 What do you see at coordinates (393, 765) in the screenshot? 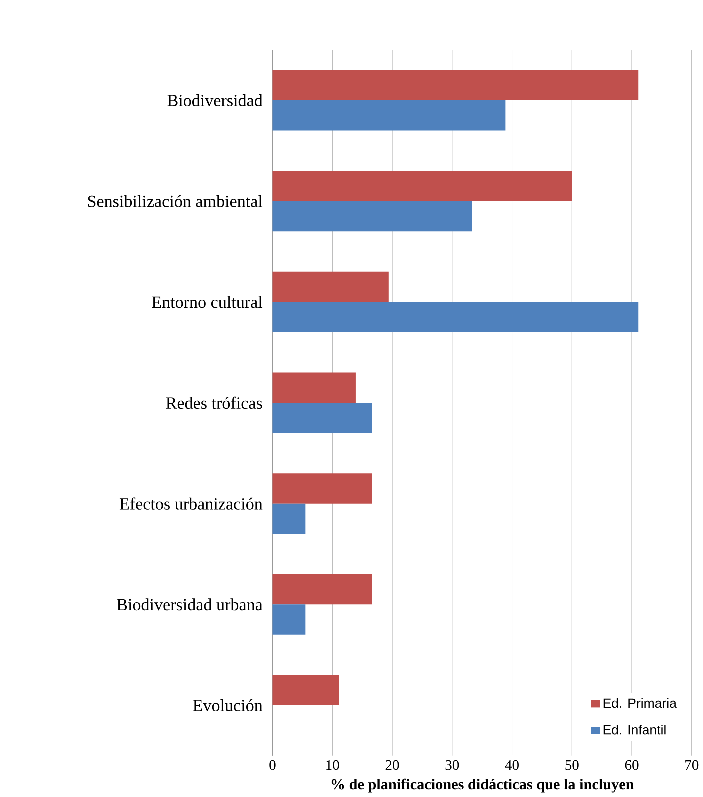
I see `x-tick-label: 20` at bounding box center [393, 765].